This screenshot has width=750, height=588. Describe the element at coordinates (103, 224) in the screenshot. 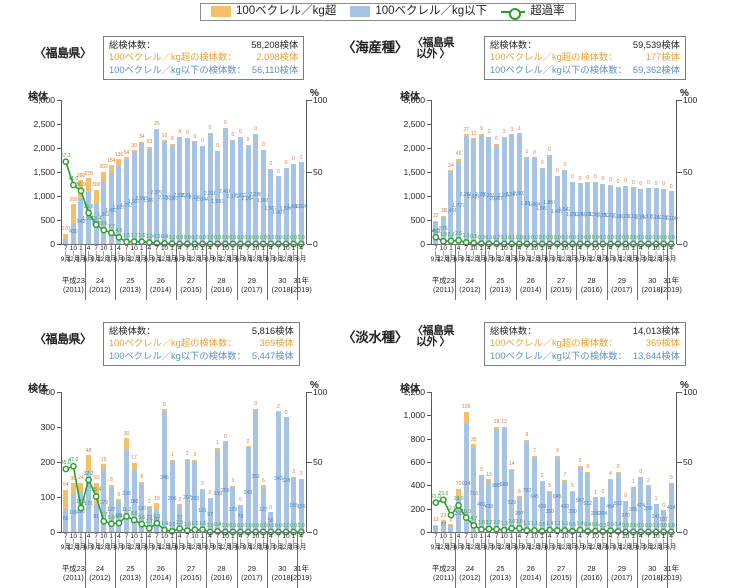

I see `rate-label: 9.6` at that location.